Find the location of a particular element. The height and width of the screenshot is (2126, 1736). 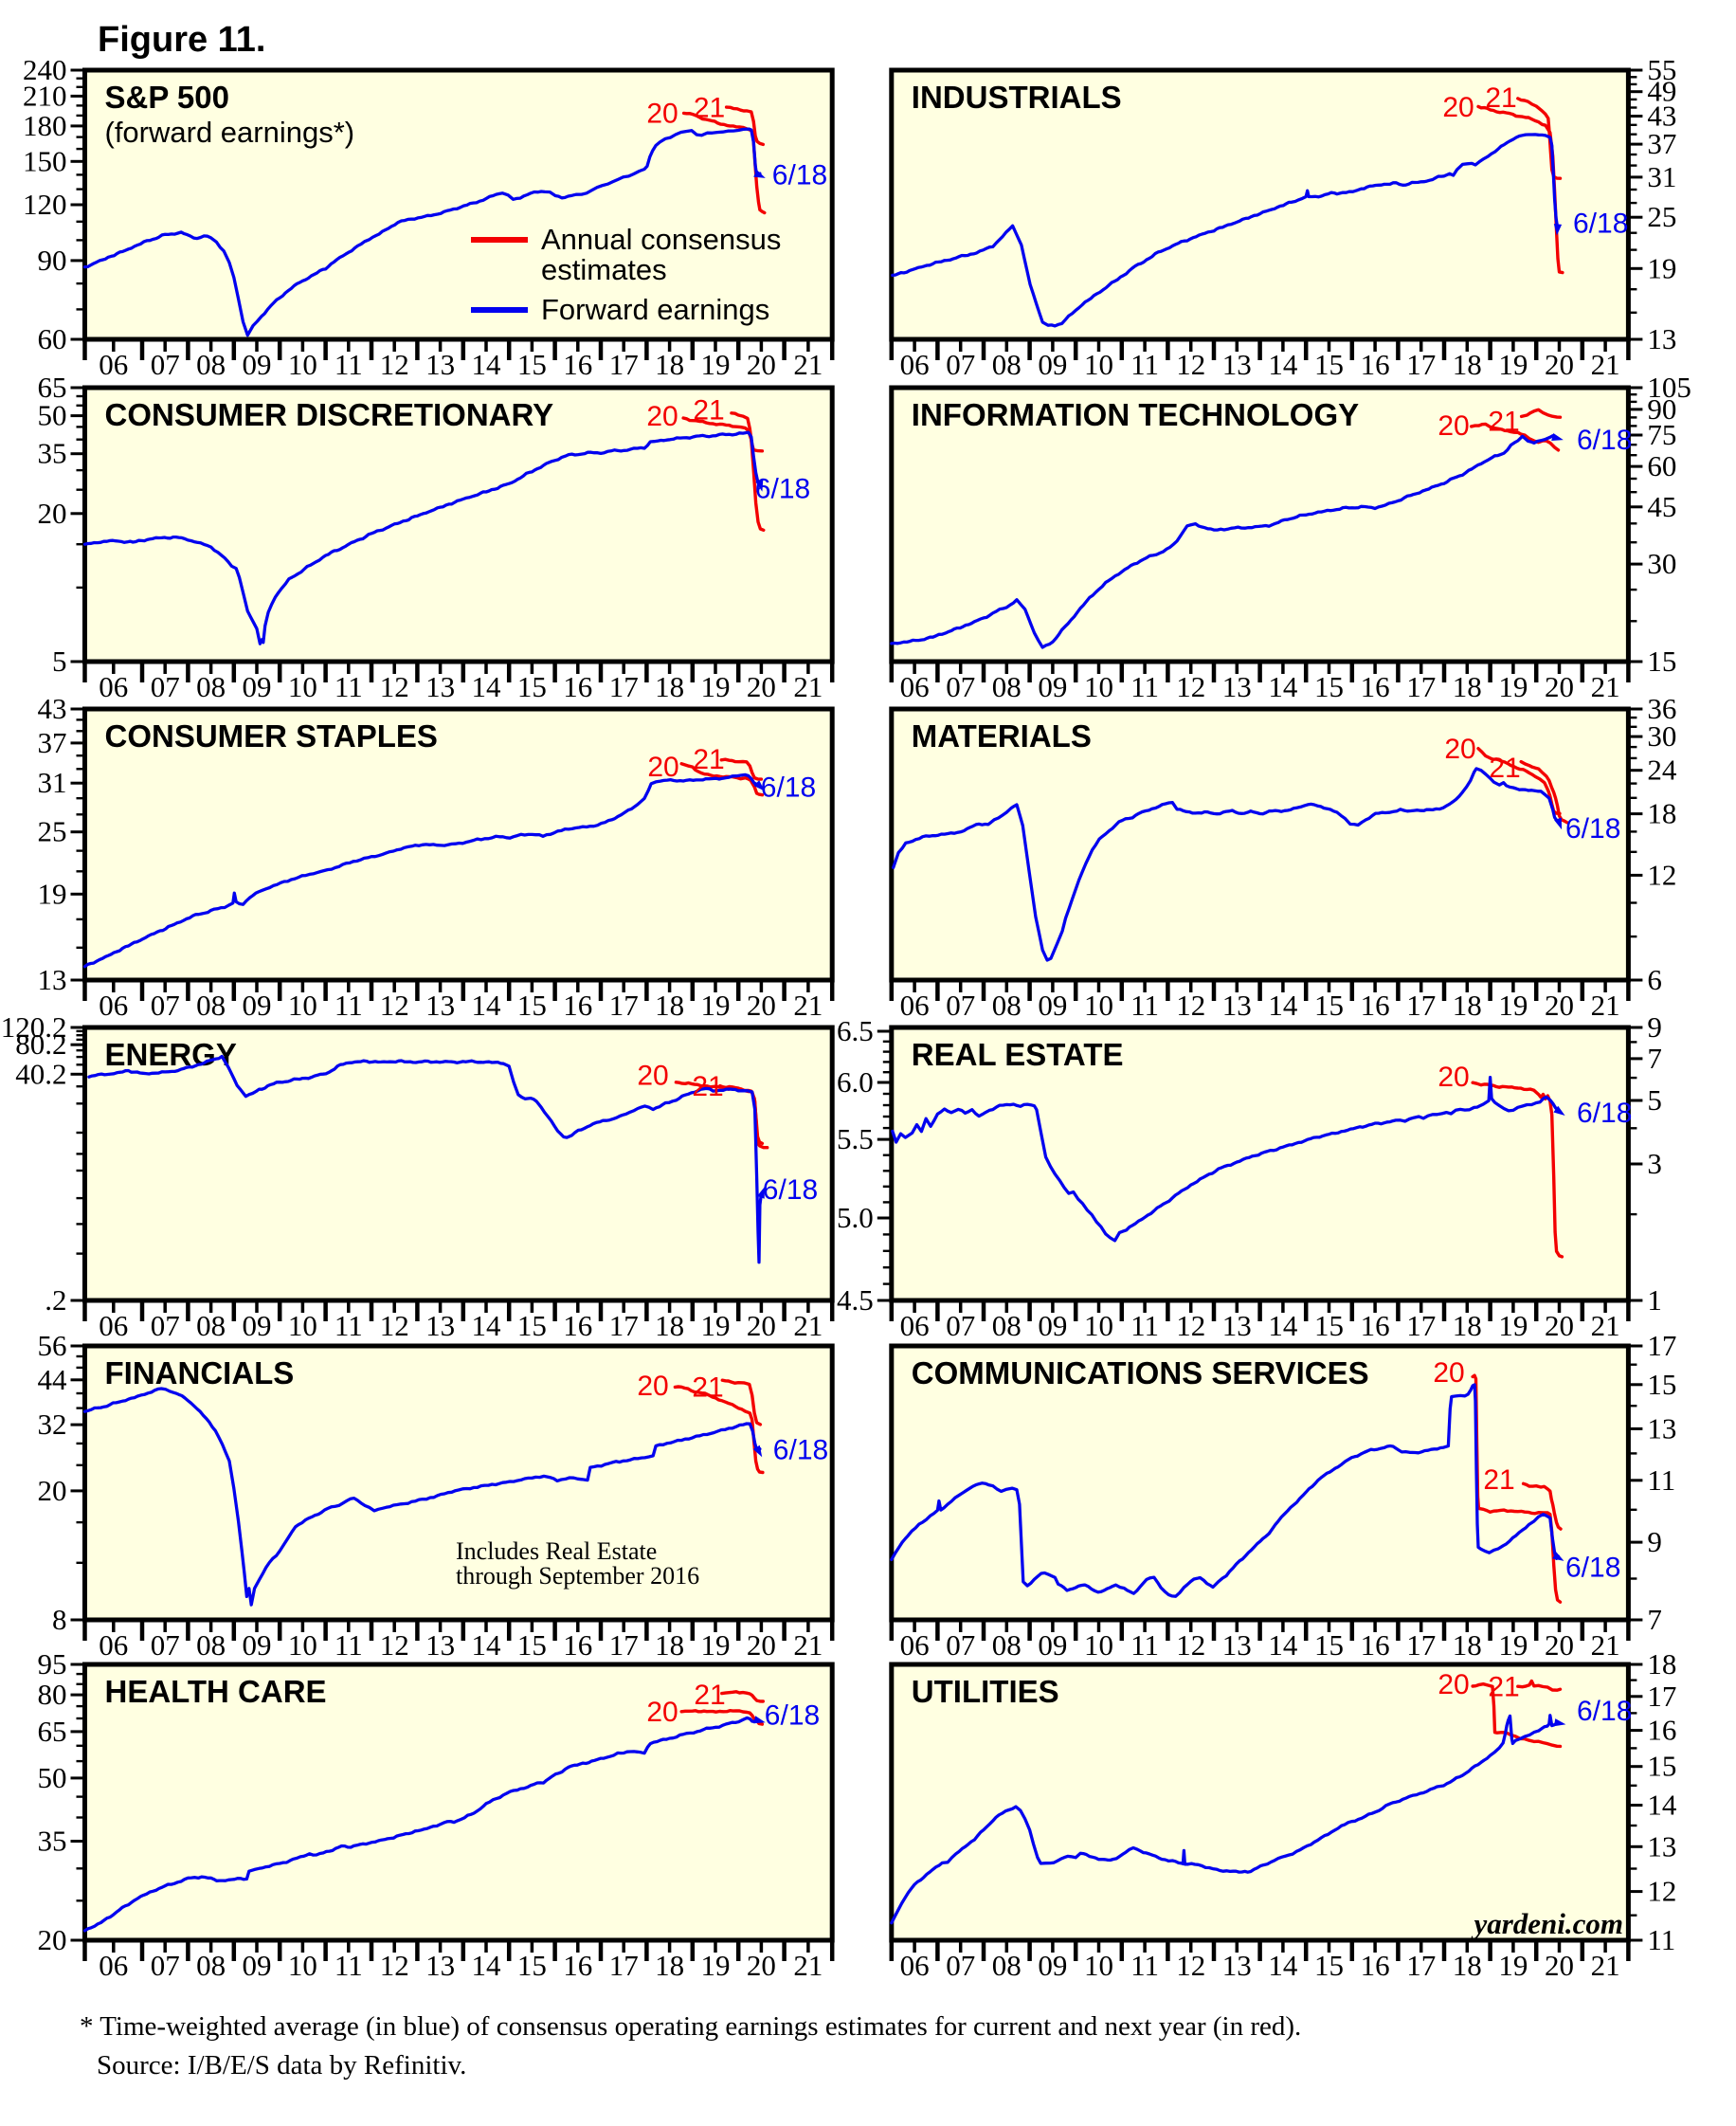

svg-text:Source: I/B/E/S data by Refini: Source: I/B/E/S data by Refinitiv. is located at coordinates (281, 2065).